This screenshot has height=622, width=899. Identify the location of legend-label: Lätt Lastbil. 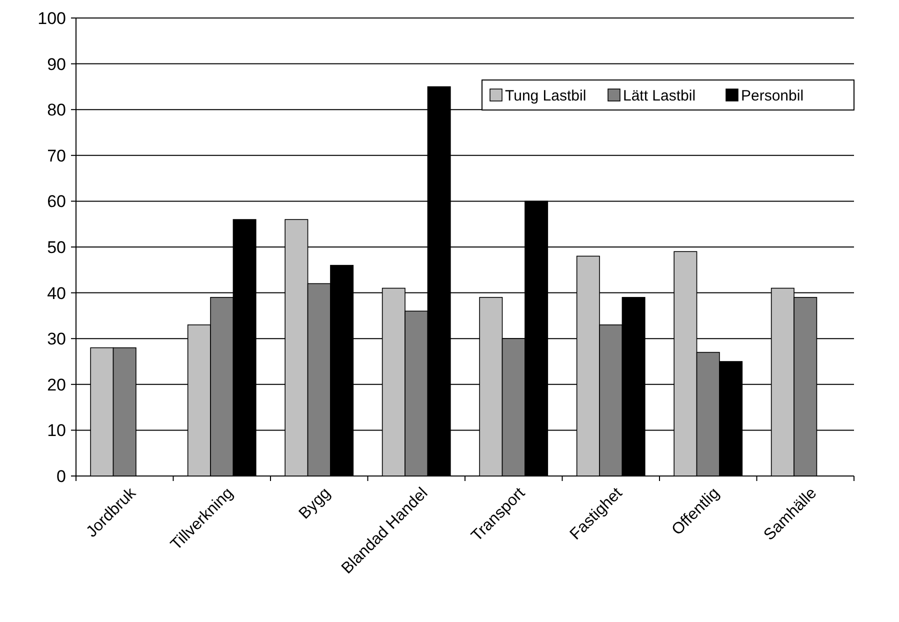
(659, 95).